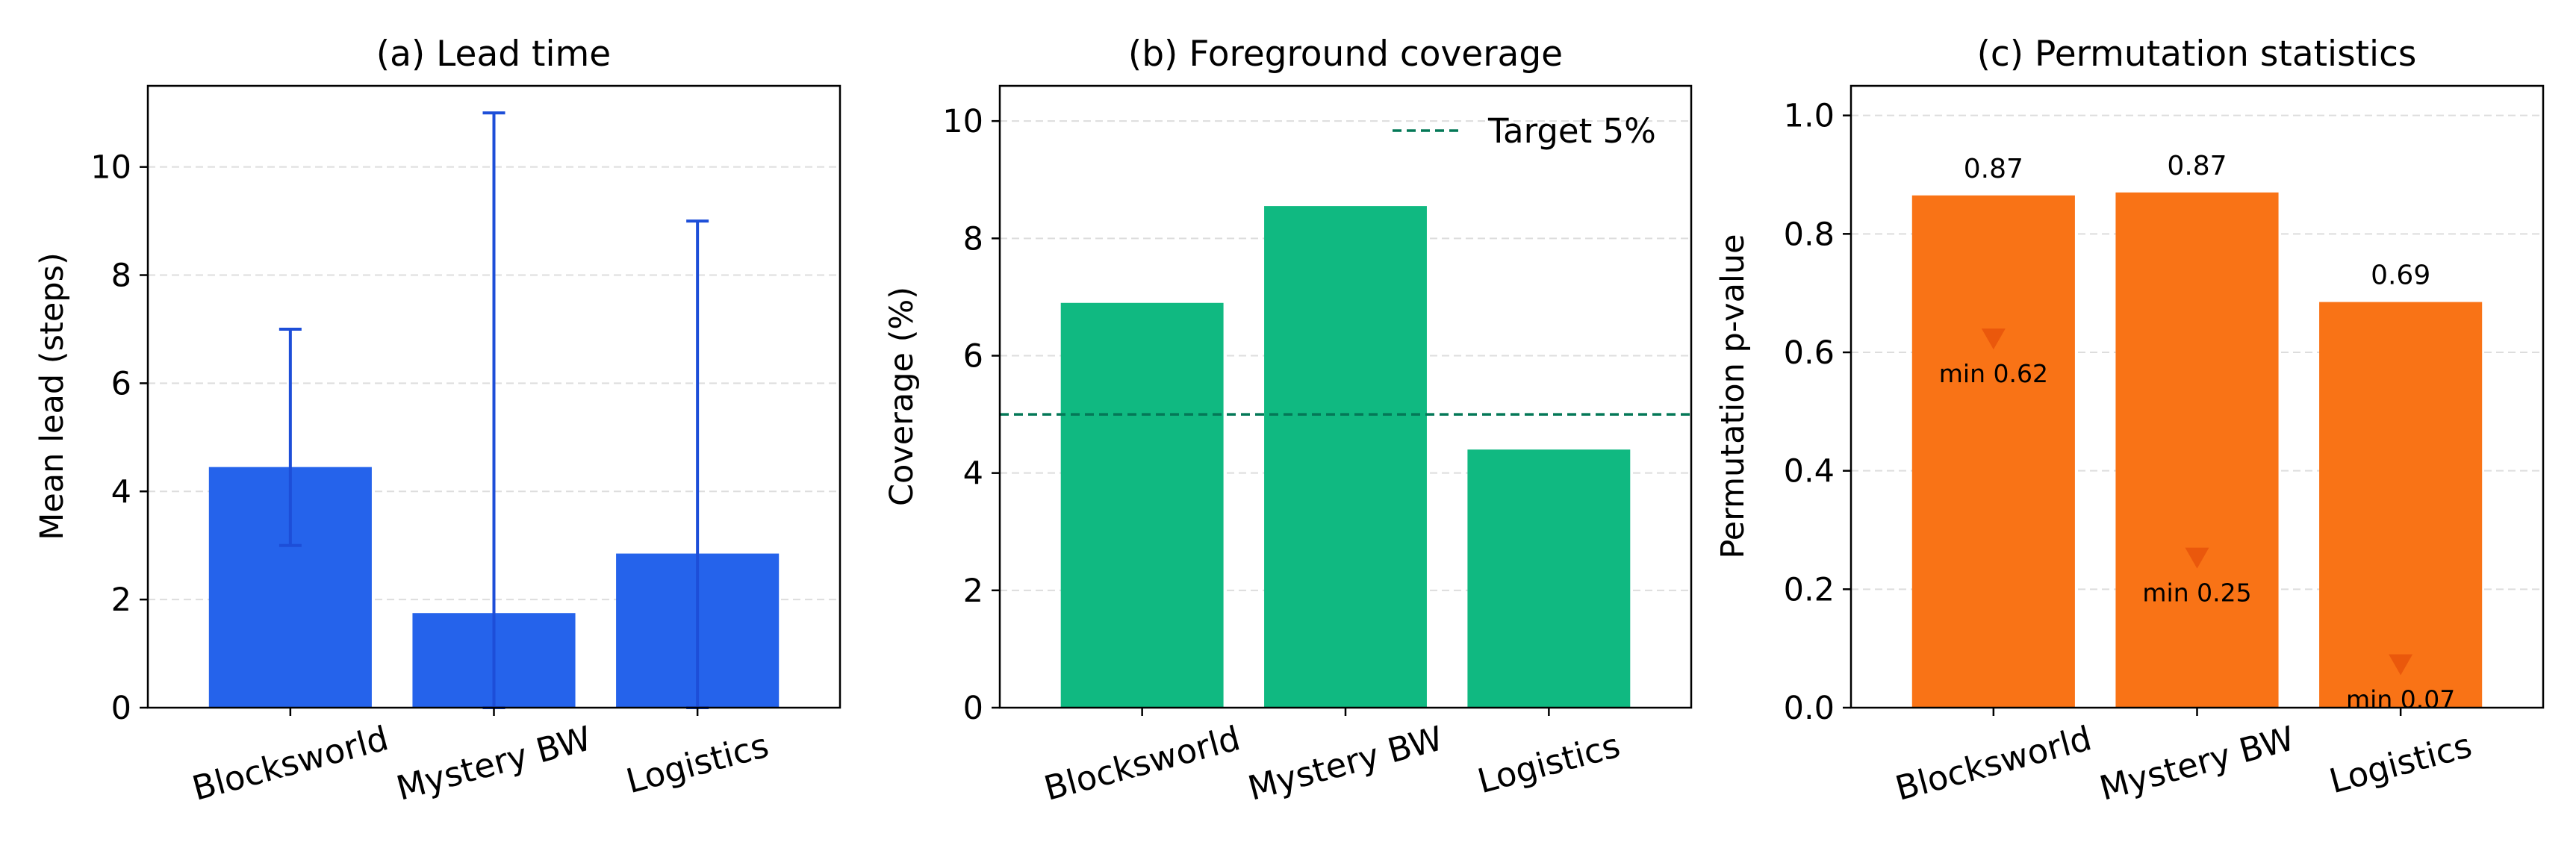  I want to click on ytick-label-lead-time: 2, so click(121, 600).